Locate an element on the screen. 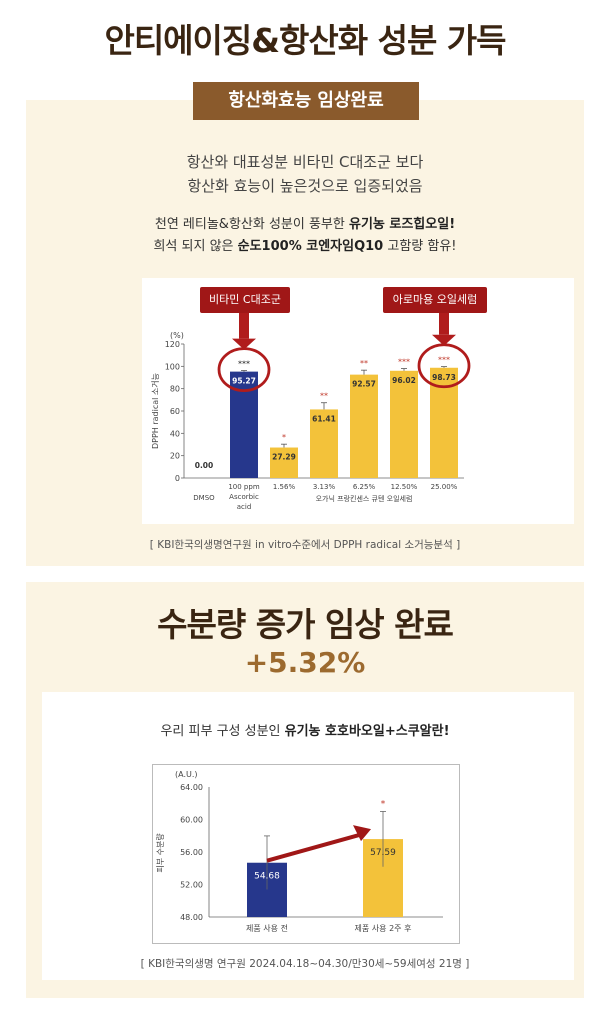 Image resolution: width=610 pixels, height=1014 pixels. chart1-xtick-3: 3.13% is located at coordinates (324, 487).